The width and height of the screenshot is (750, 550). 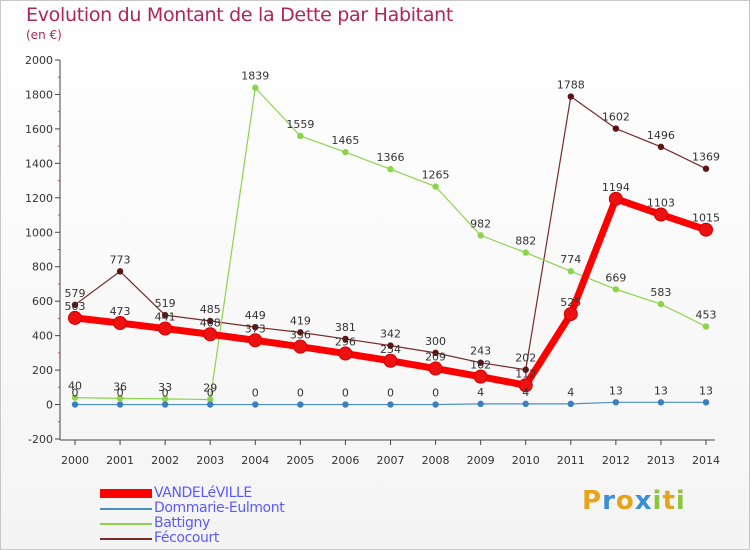 I want to click on data-label: 1602, so click(x=616, y=117).